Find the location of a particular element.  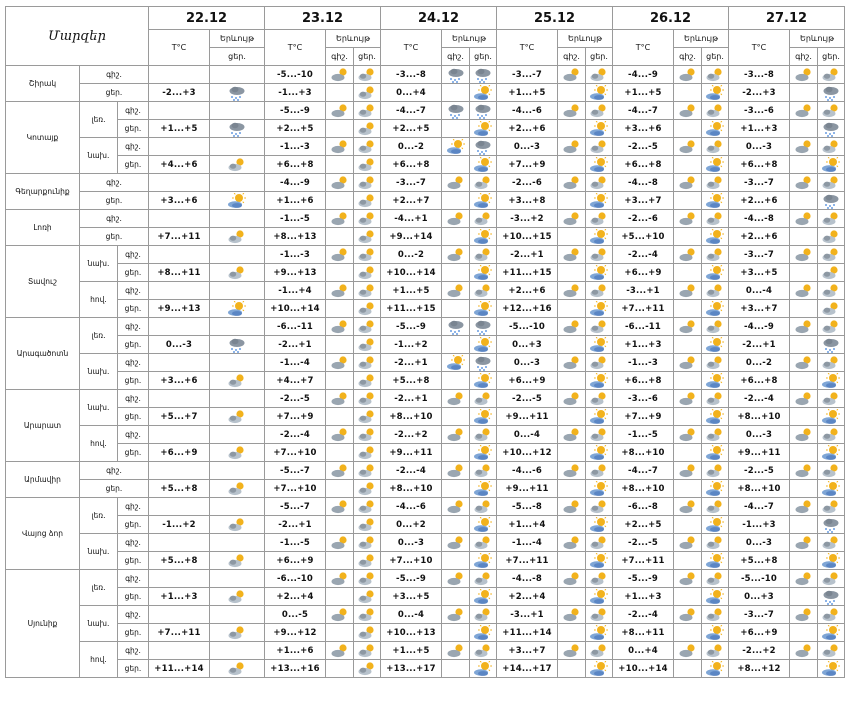

temperature-cell: -3...-7 is located at coordinates (759, 182).